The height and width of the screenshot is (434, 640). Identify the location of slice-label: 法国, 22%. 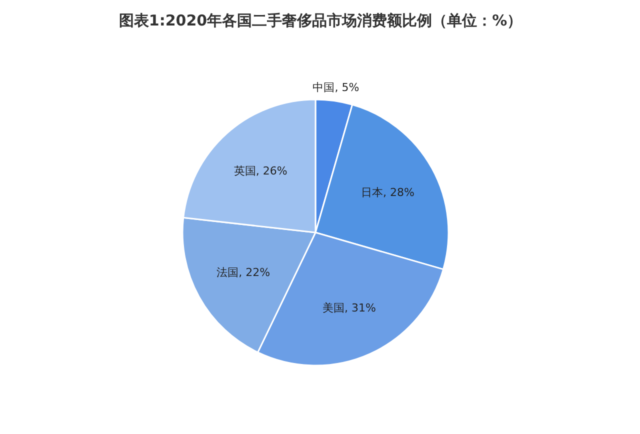
(243, 272).